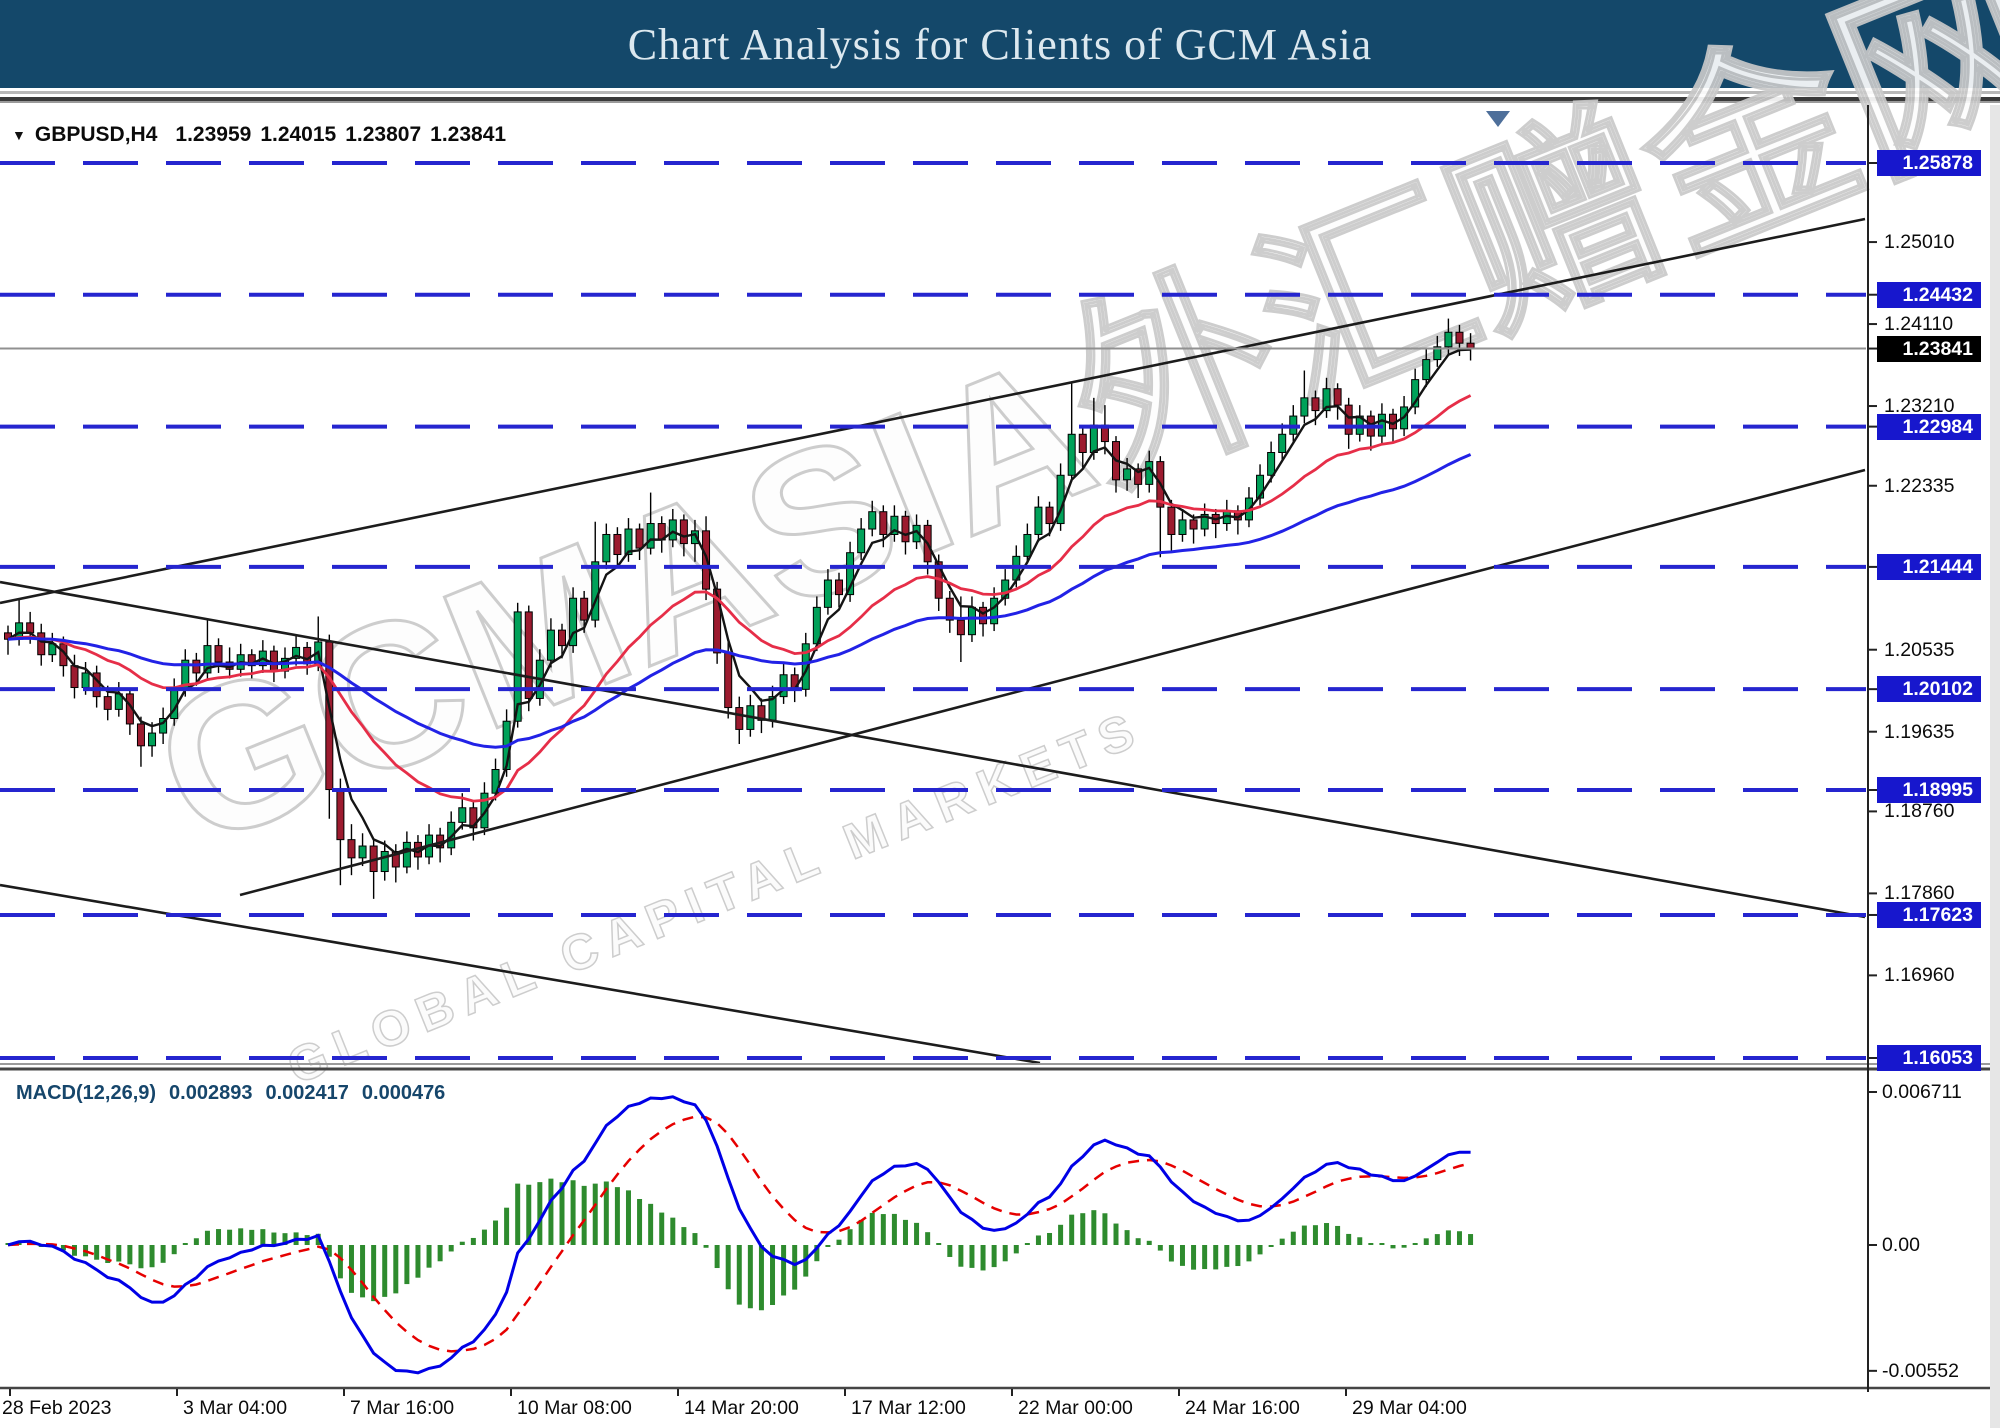 The image size is (2000, 1428). What do you see at coordinates (1919, 485) in the screenshot?
I see `price-tick-label: 1.22335` at bounding box center [1919, 485].